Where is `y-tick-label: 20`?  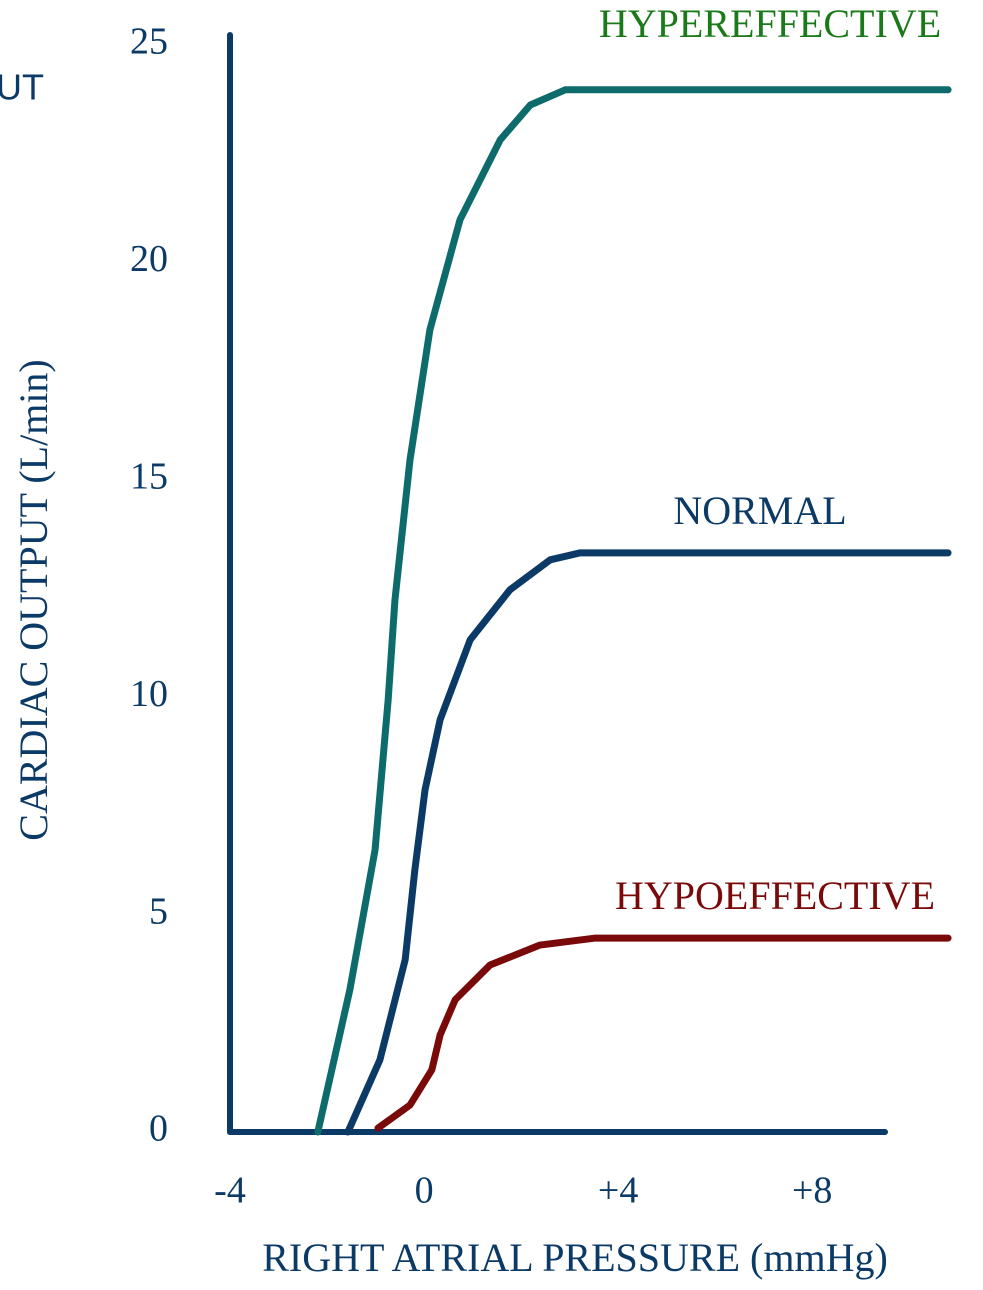 y-tick-label: 20 is located at coordinates (149, 259).